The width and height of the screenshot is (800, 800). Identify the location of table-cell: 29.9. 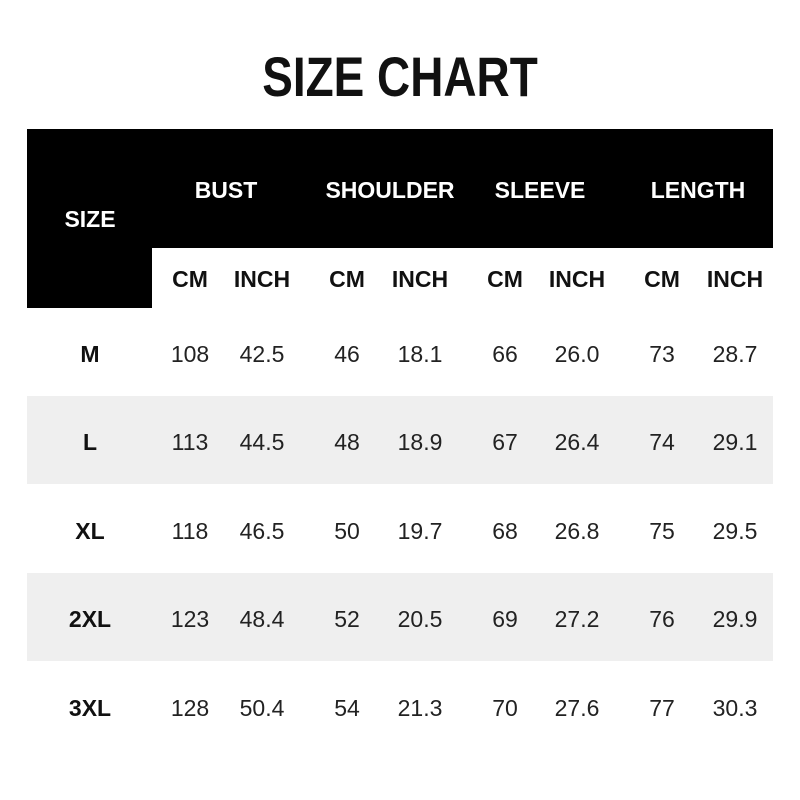
(735, 619).